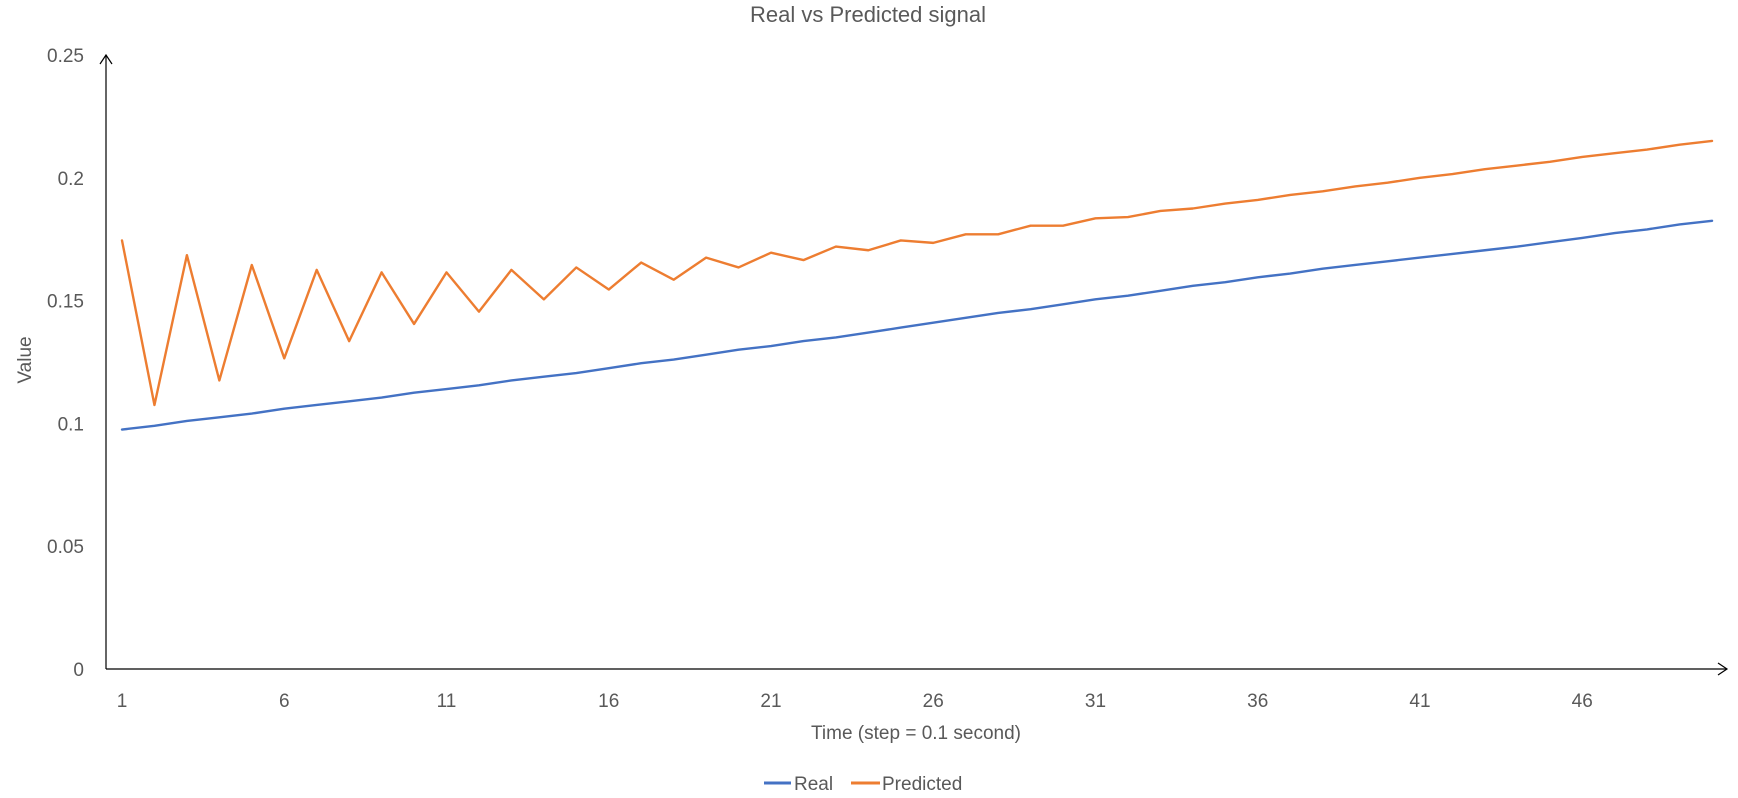  What do you see at coordinates (770, 701) in the screenshot?
I see `x-tick-label: 21` at bounding box center [770, 701].